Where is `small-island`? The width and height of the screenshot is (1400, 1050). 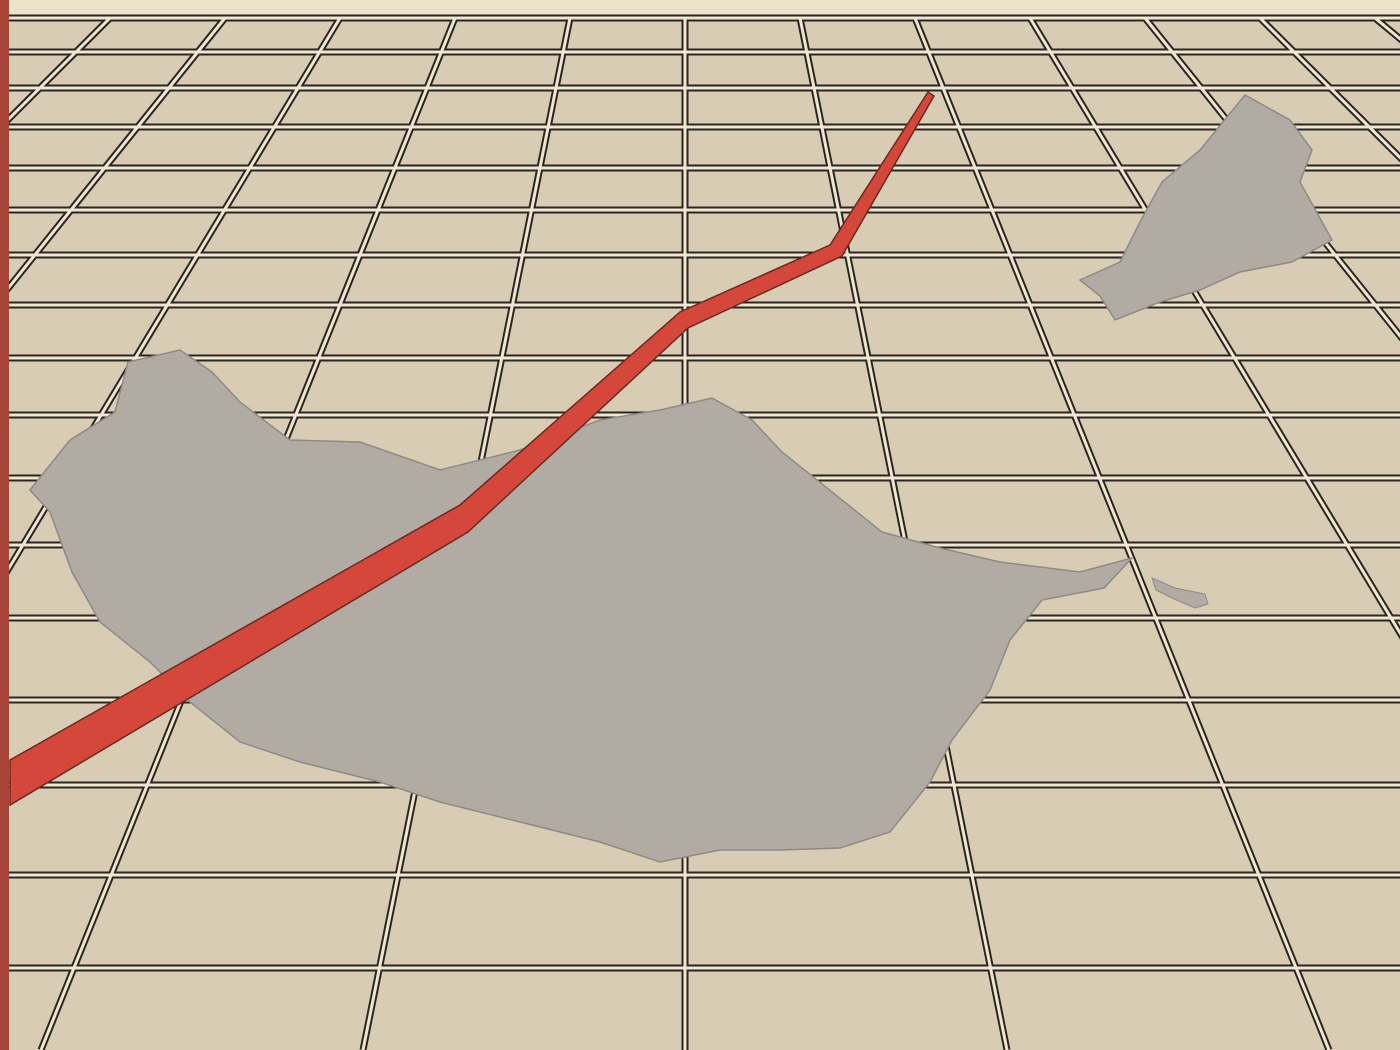 small-island is located at coordinates (1206, 207).